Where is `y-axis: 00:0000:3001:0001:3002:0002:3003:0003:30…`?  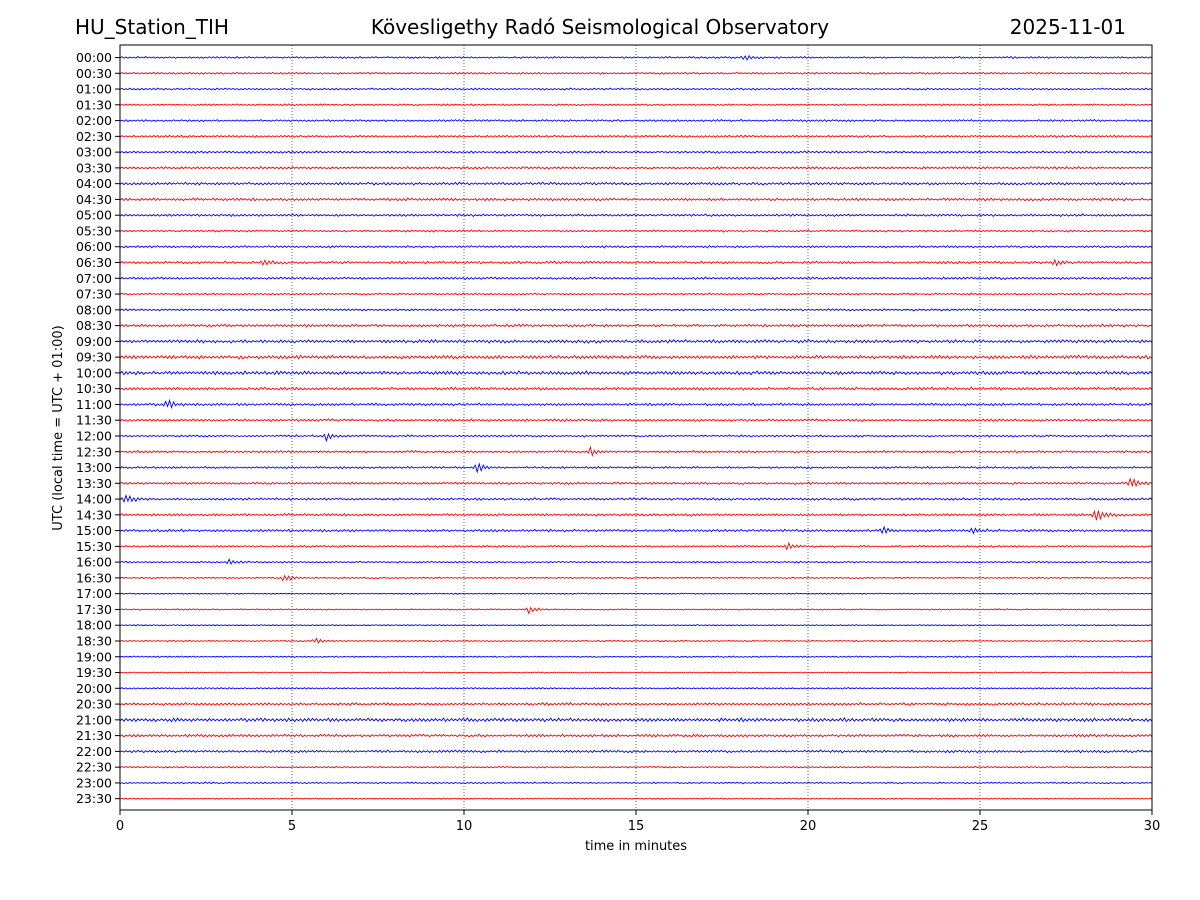 y-axis: 00:0000:3001:0001:3002:0002:3003:0003:30… is located at coordinates (98, 428).